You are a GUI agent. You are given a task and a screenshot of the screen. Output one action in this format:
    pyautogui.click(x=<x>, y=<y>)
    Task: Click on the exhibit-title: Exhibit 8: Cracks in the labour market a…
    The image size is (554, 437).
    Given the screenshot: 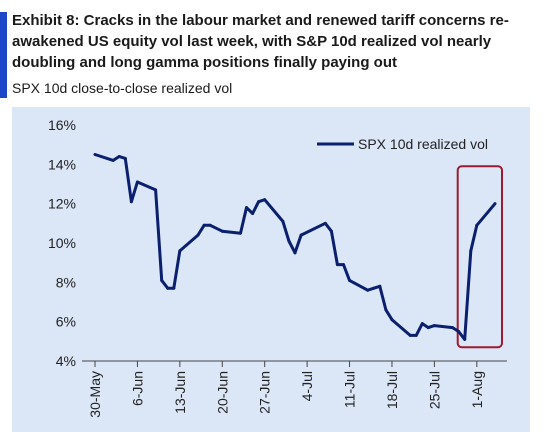 What is the action you would take?
    pyautogui.click(x=260, y=41)
    